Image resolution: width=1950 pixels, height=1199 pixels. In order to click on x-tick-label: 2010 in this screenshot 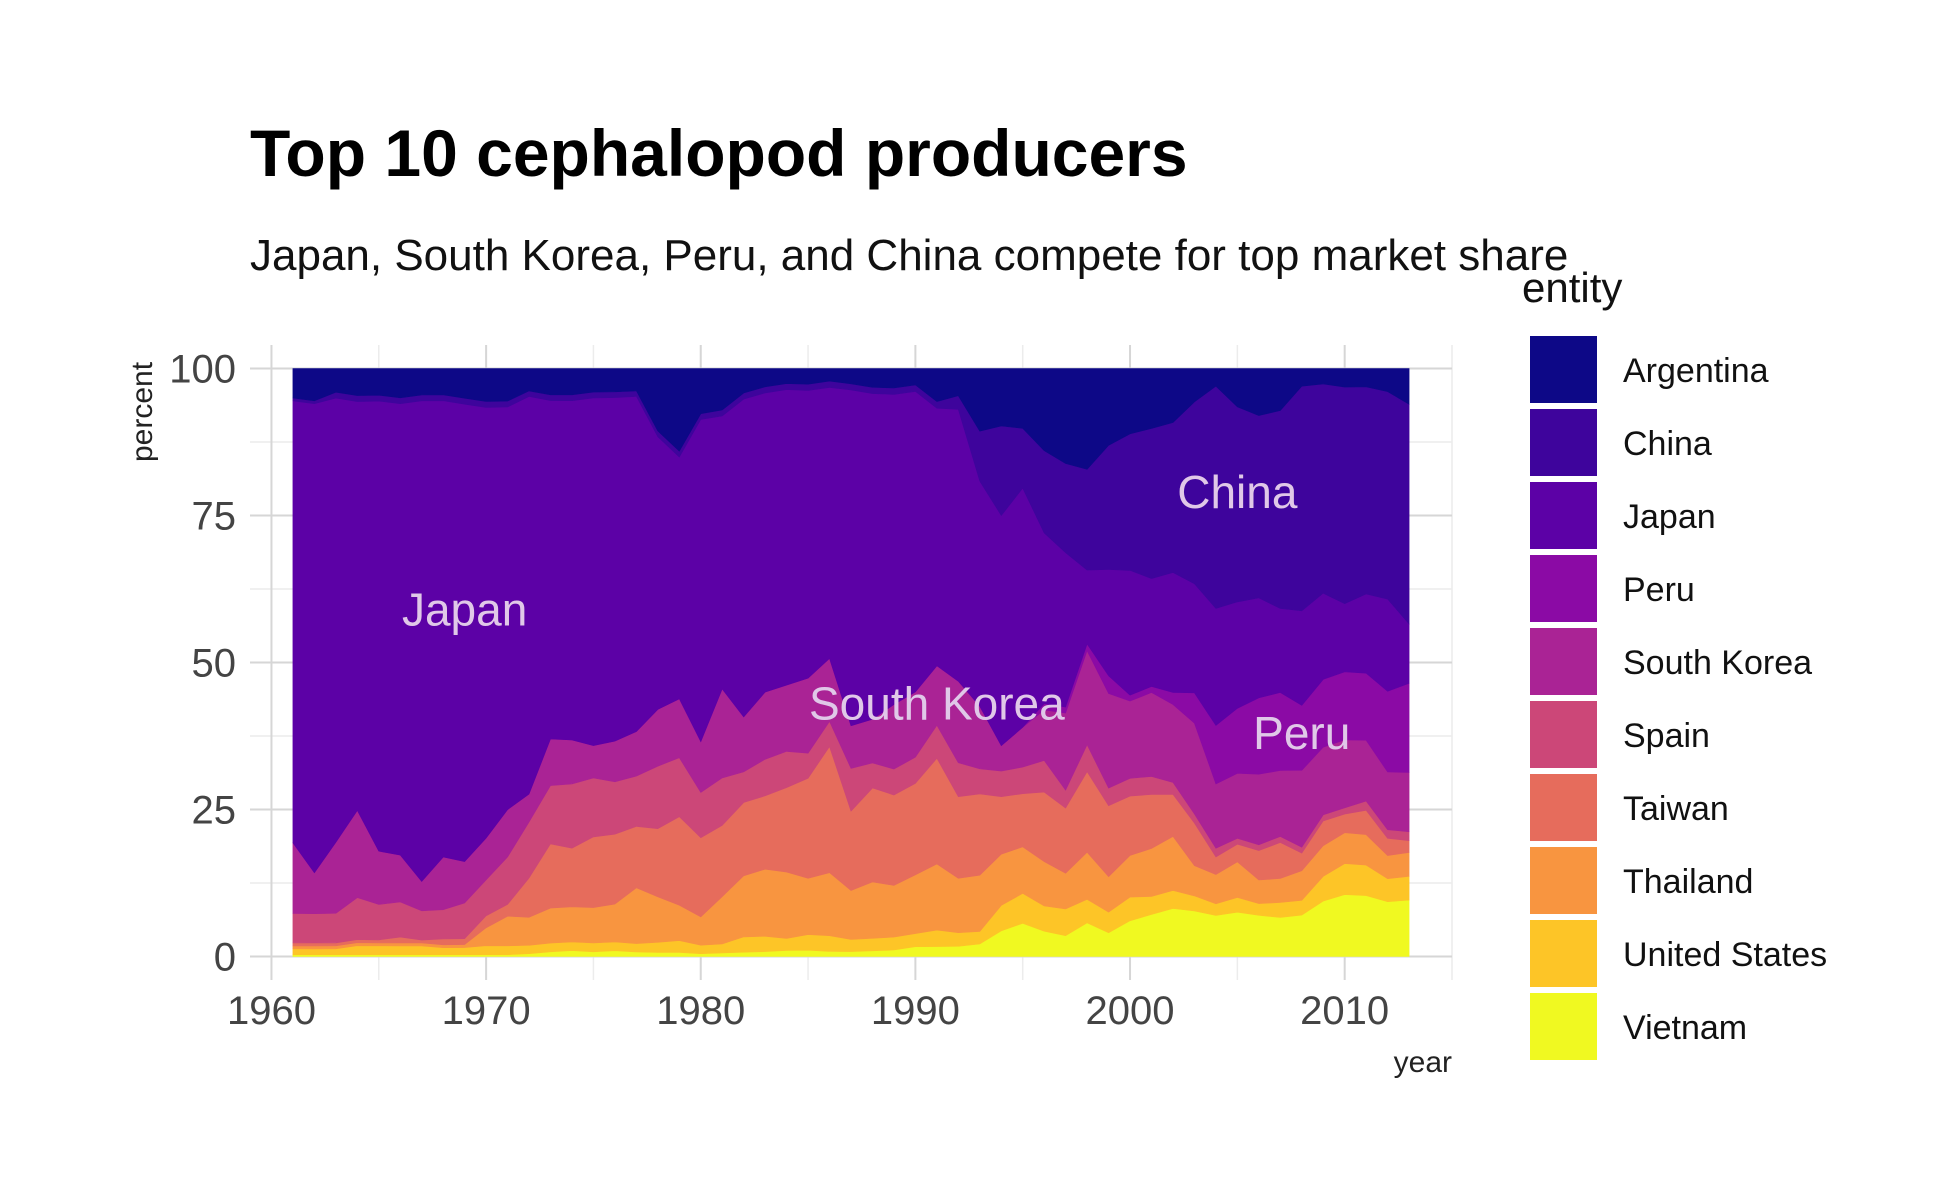, I will do `click(1344, 1011)`.